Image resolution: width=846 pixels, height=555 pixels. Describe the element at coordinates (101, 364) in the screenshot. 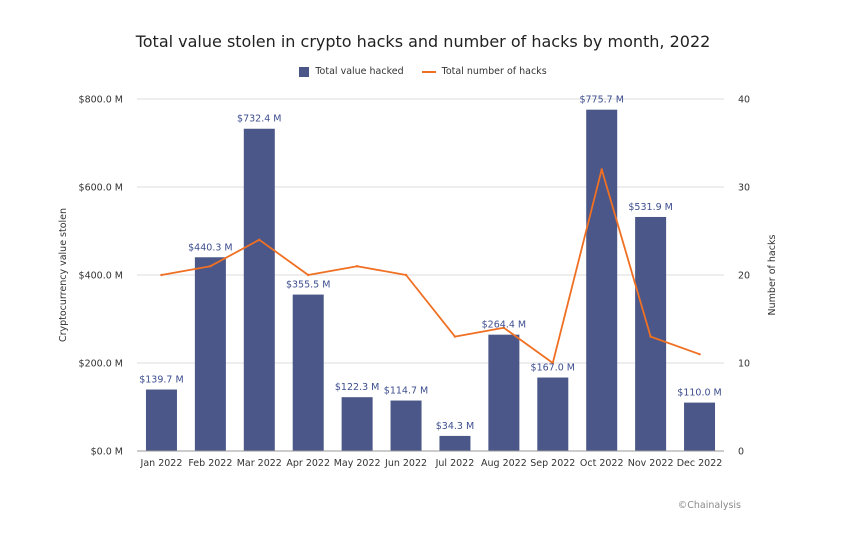

I see `y-tick-label: $200.0 M` at that location.